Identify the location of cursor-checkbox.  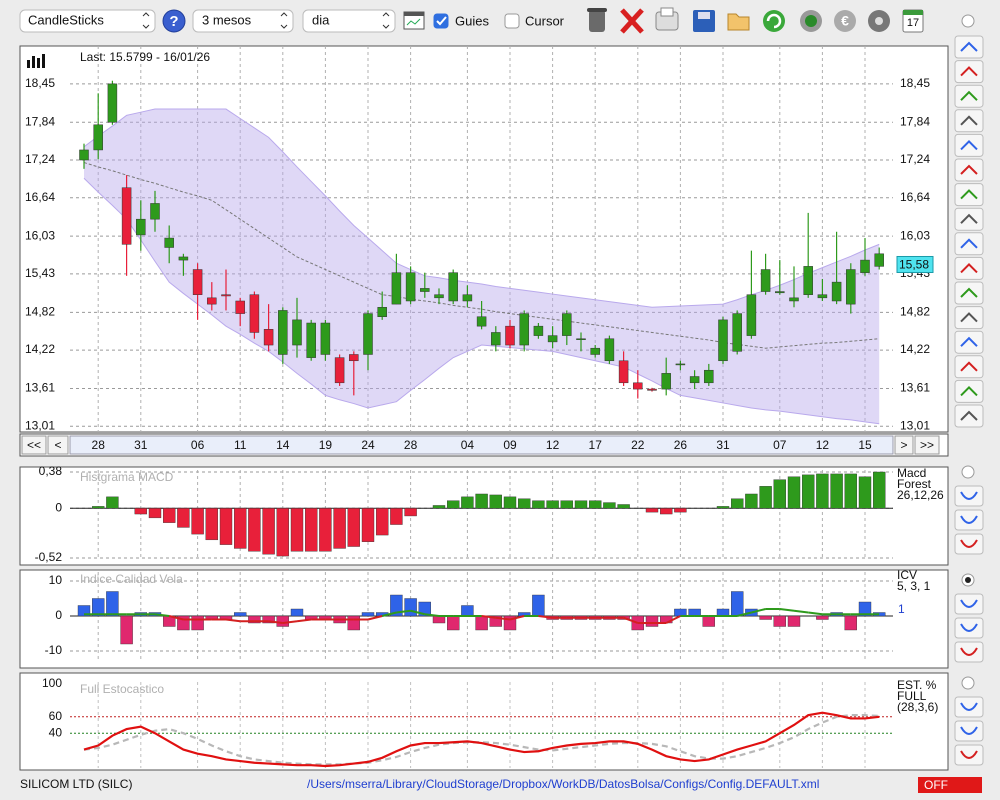
(512, 21).